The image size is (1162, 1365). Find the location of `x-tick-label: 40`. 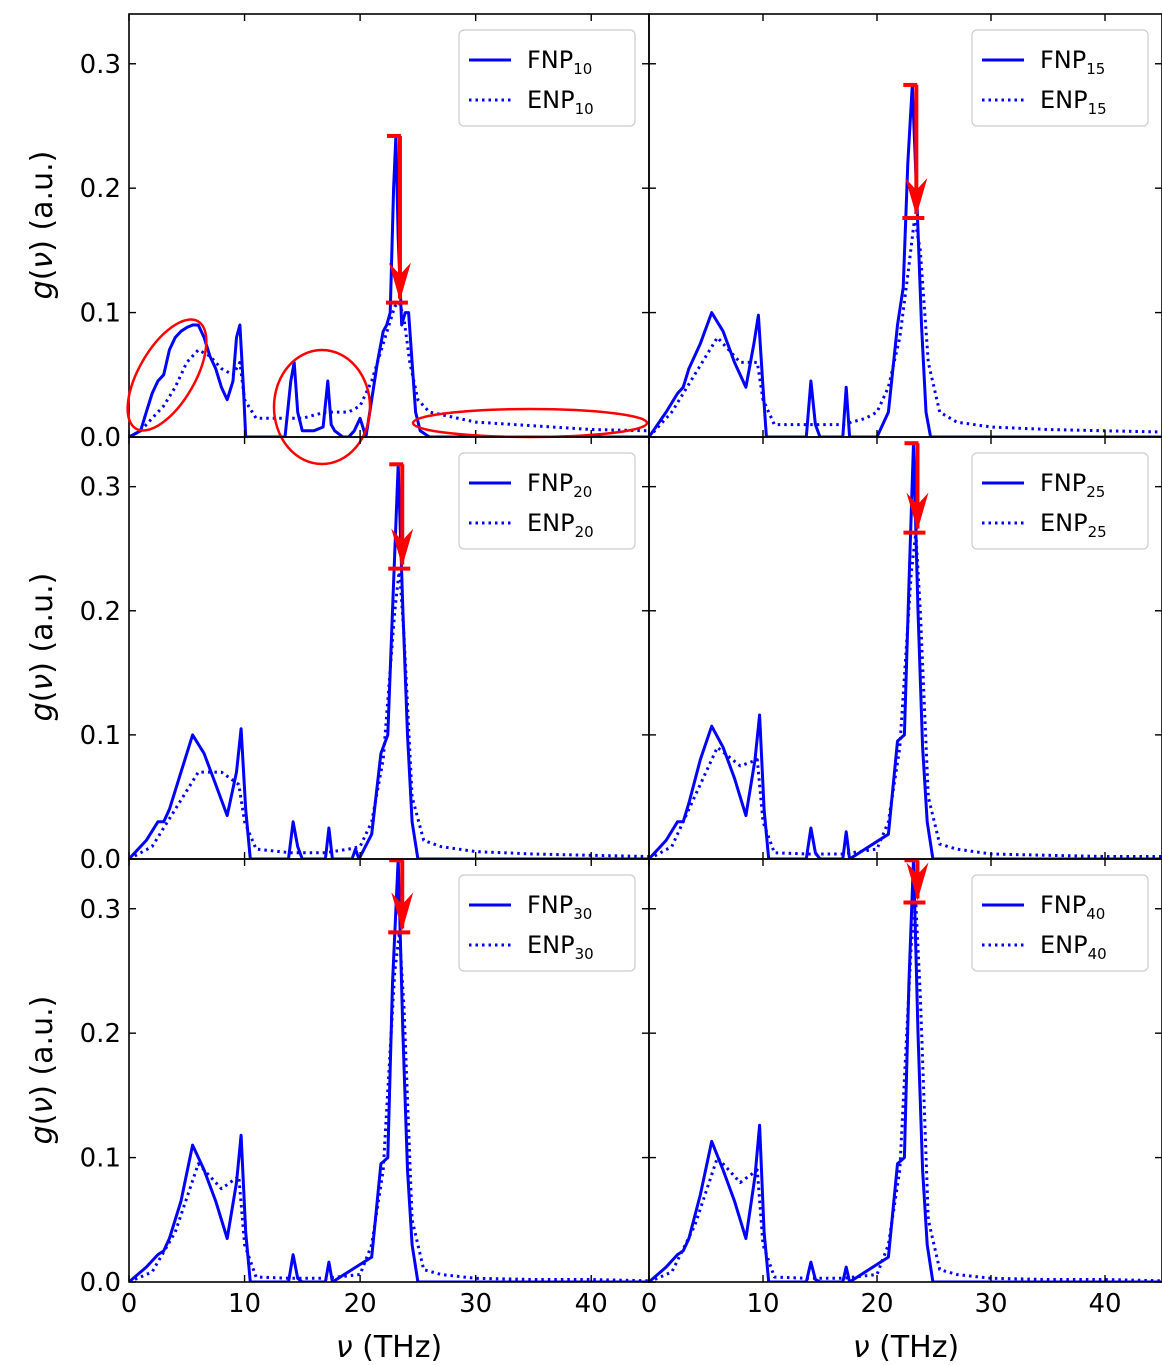

x-tick-label: 40 is located at coordinates (591, 1304).